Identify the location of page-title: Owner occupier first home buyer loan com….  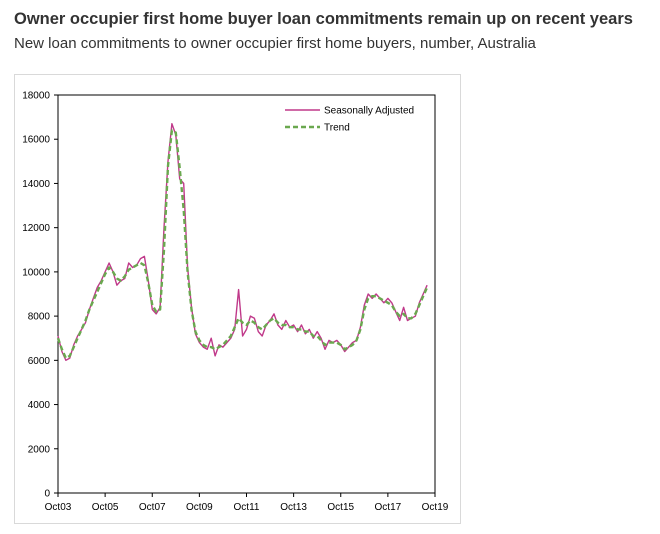
(323, 19).